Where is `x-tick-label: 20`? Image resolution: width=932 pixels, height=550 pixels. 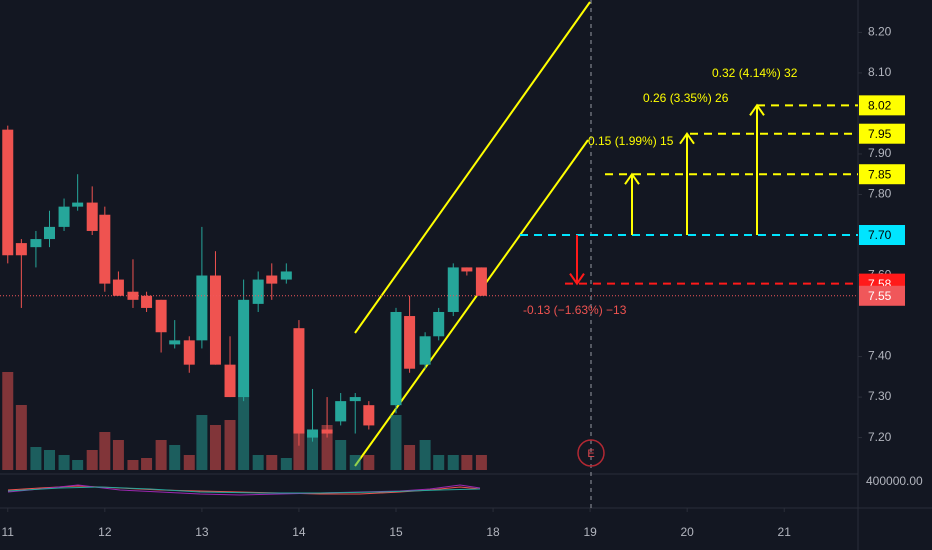
x-tick-label: 20 is located at coordinates (687, 532).